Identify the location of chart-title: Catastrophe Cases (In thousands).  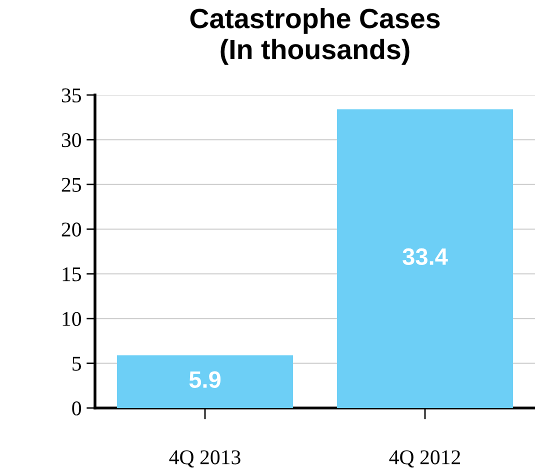
(315, 36).